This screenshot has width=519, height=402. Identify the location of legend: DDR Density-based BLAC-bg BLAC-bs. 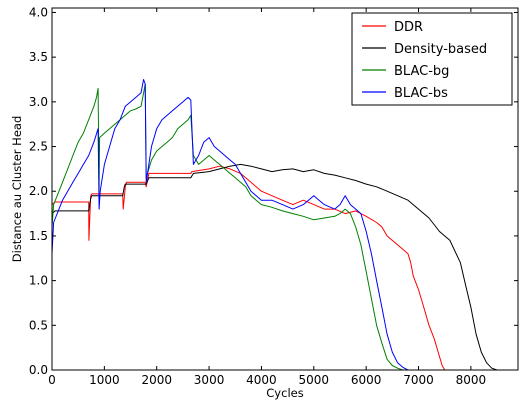
(432, 59).